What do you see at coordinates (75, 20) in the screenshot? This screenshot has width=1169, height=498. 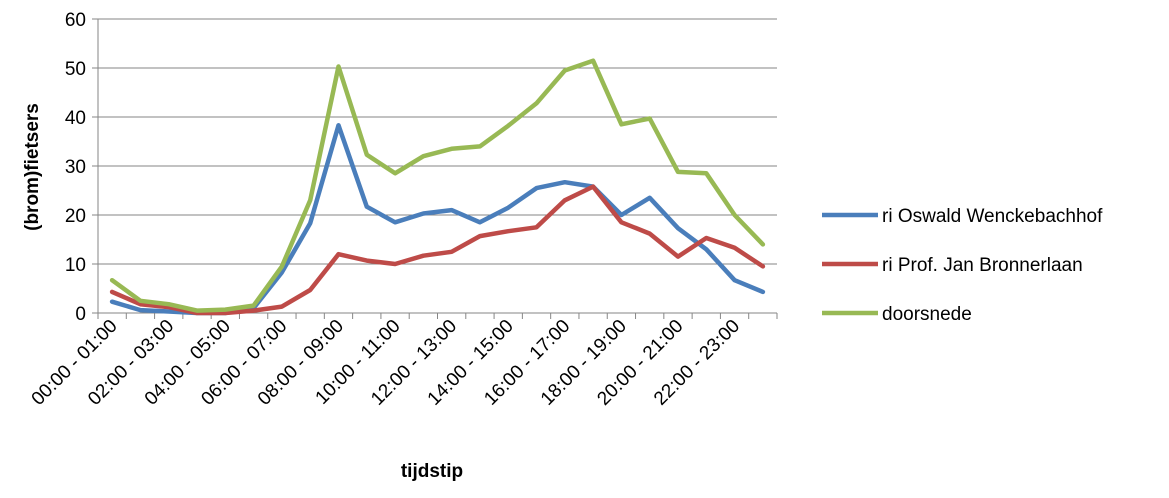 I see `y-tick-label: 60` at bounding box center [75, 20].